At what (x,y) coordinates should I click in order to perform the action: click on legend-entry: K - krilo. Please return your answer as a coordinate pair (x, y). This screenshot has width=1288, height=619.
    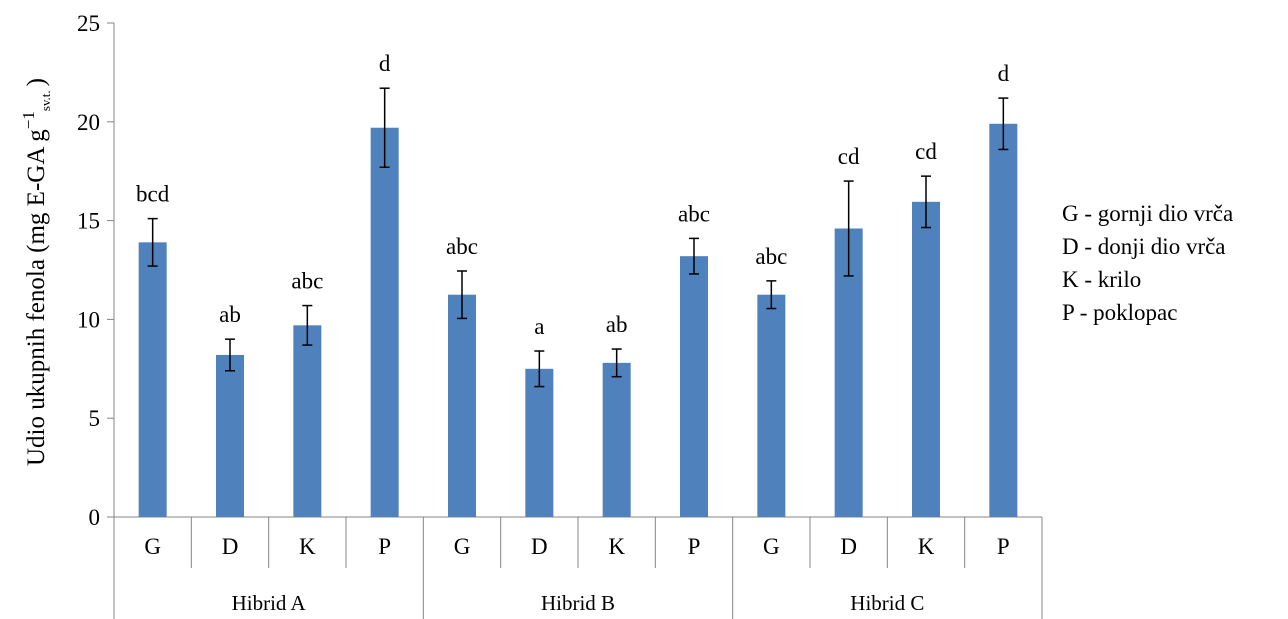
    Looking at the image, I should click on (1101, 279).